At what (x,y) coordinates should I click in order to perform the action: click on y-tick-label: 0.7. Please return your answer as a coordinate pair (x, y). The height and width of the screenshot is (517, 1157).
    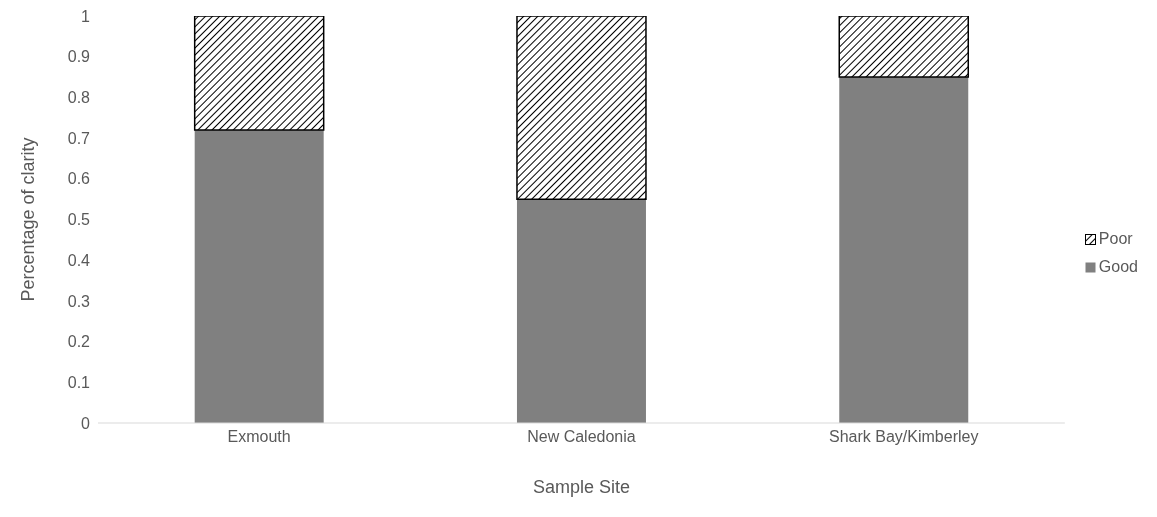
    Looking at the image, I should click on (79, 138).